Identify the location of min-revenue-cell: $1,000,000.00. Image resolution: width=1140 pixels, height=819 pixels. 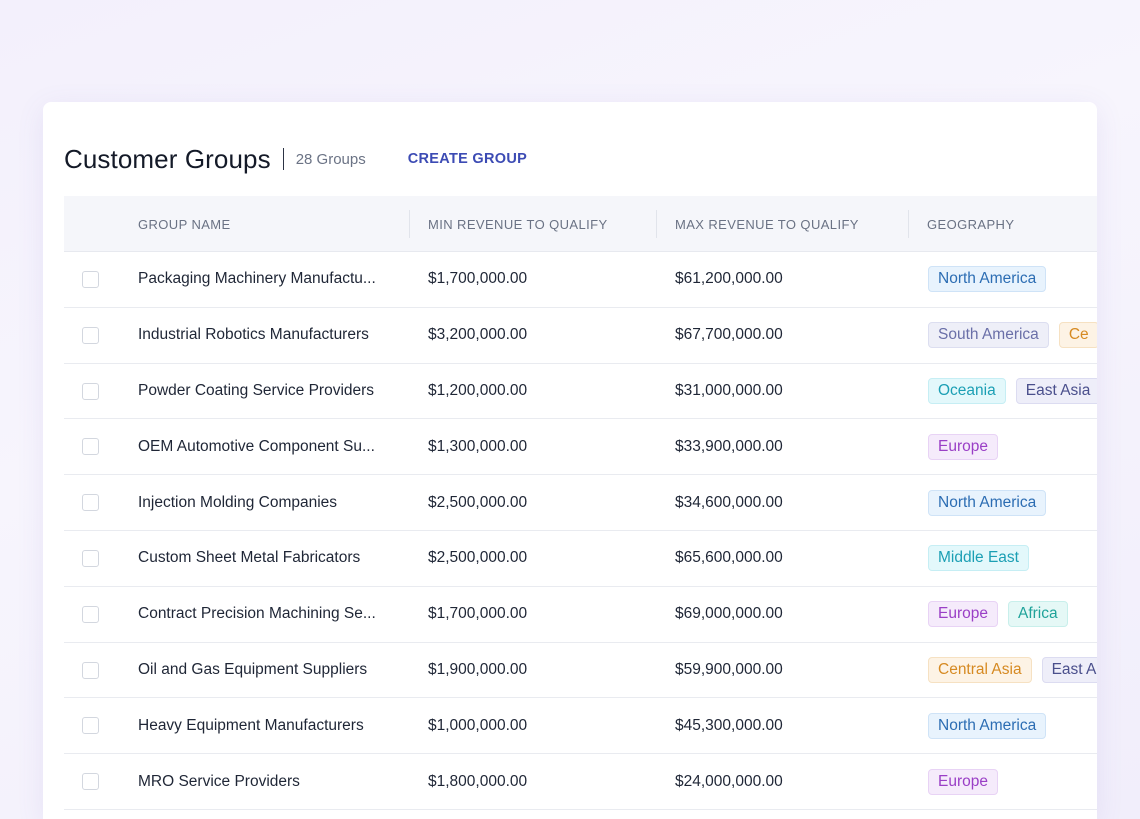
(478, 725).